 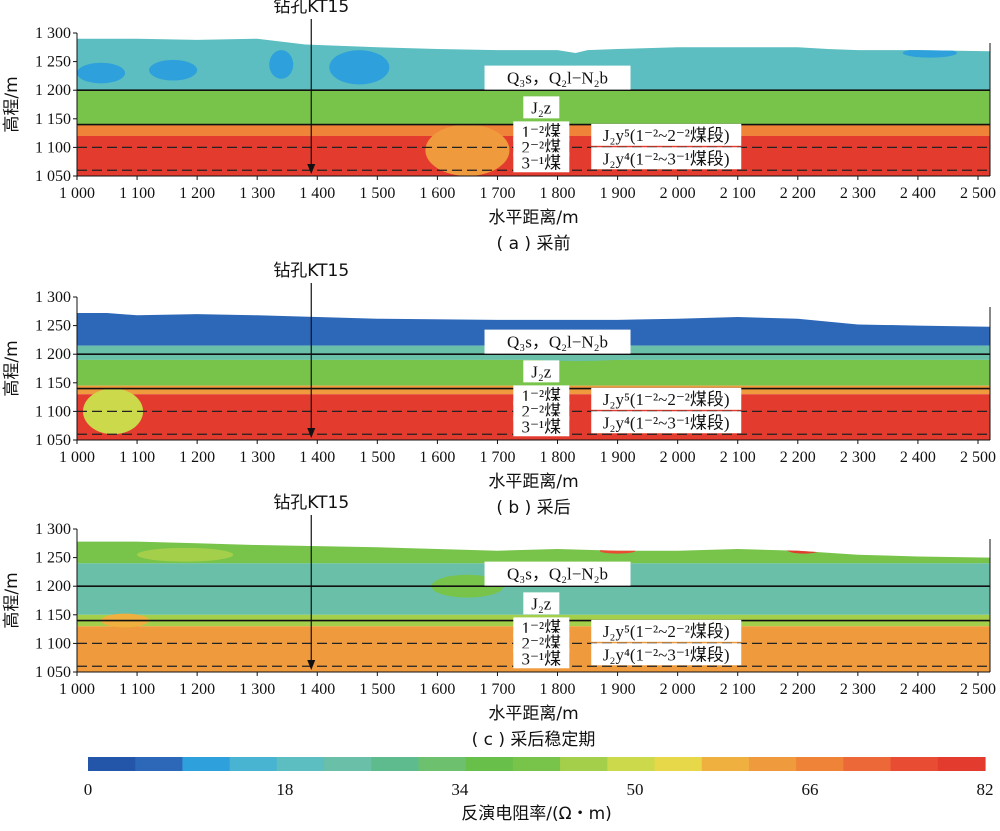 I want to click on borehole-arrow-icon, so click(x=311, y=433).